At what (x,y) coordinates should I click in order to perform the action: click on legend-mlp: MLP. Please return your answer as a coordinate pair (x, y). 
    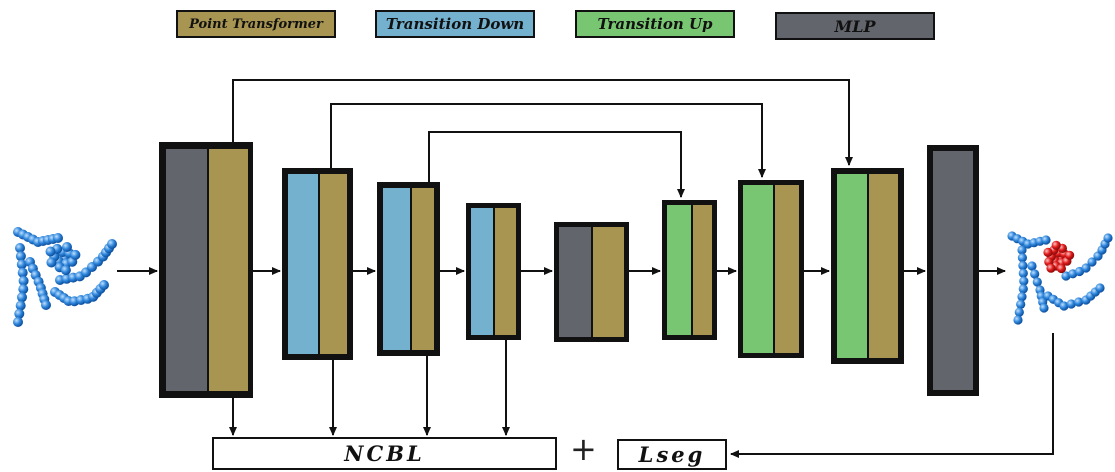
    Looking at the image, I should click on (855, 26).